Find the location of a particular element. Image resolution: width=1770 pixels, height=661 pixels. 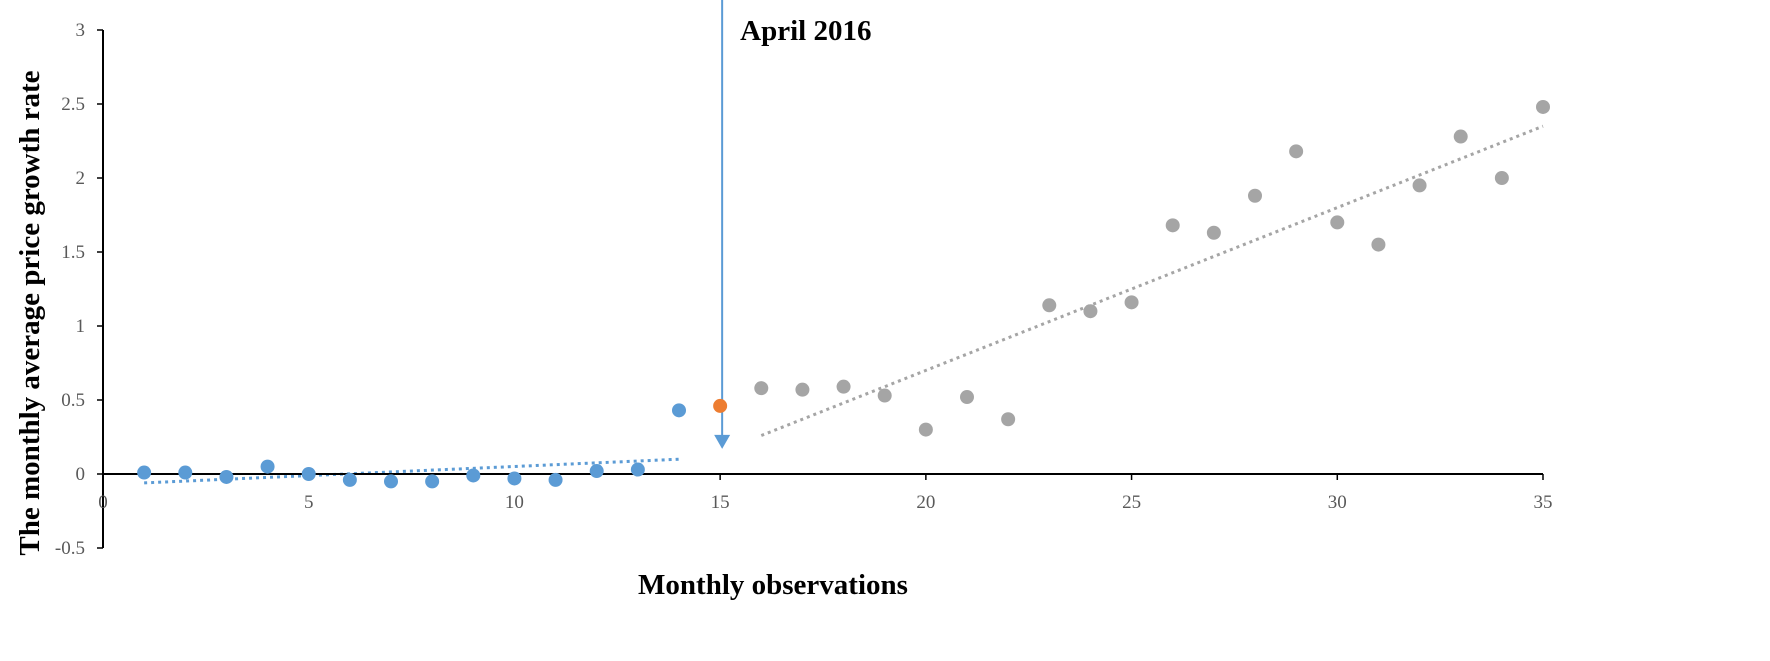

x-tick-label: 0 is located at coordinates (103, 502).